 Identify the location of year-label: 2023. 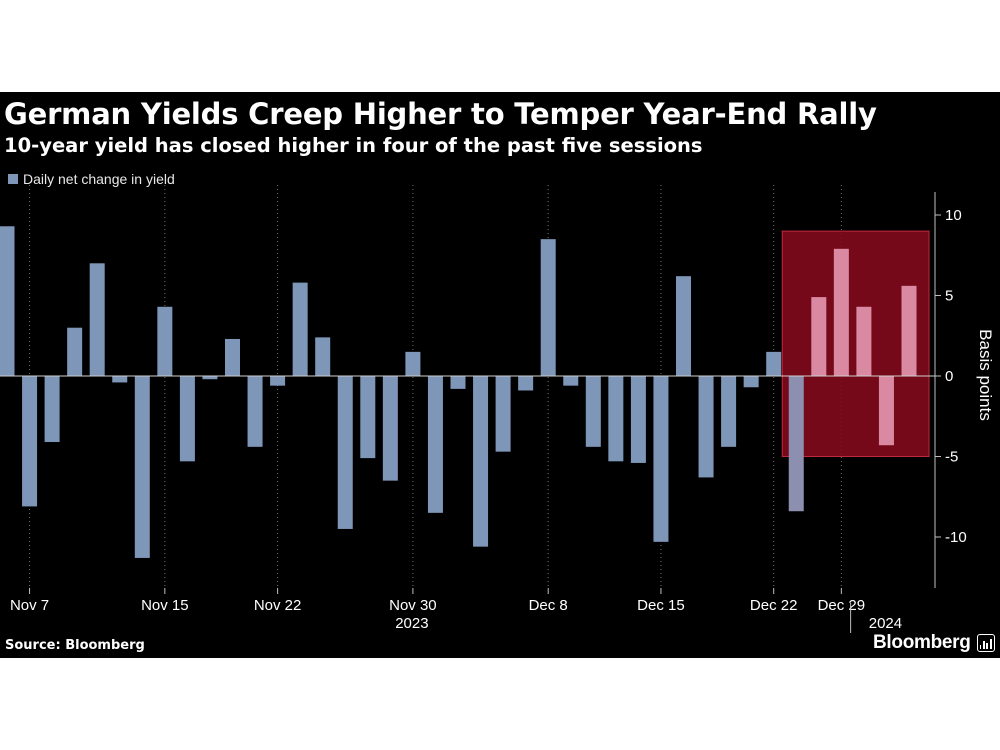
(411, 623).